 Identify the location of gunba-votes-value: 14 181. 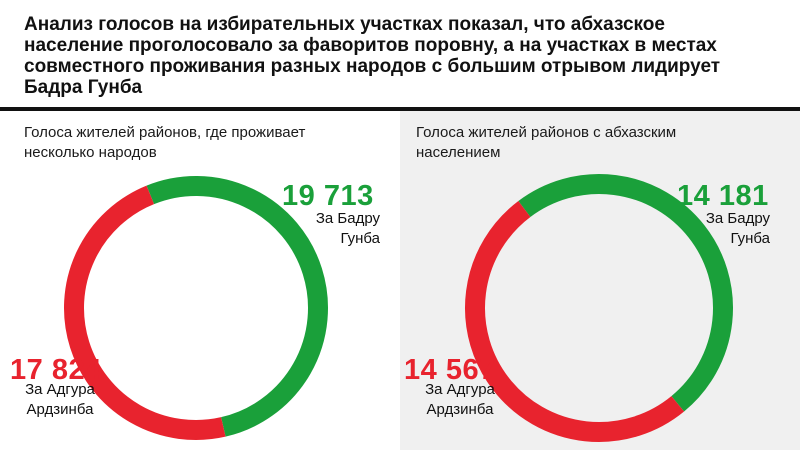
(723, 196).